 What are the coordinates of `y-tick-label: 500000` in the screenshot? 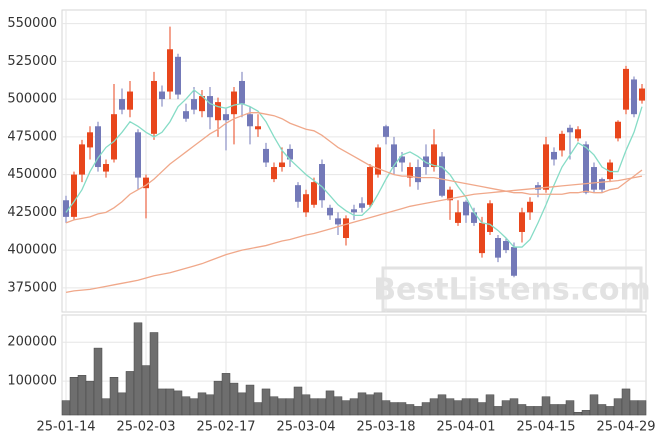 It's located at (32, 99).